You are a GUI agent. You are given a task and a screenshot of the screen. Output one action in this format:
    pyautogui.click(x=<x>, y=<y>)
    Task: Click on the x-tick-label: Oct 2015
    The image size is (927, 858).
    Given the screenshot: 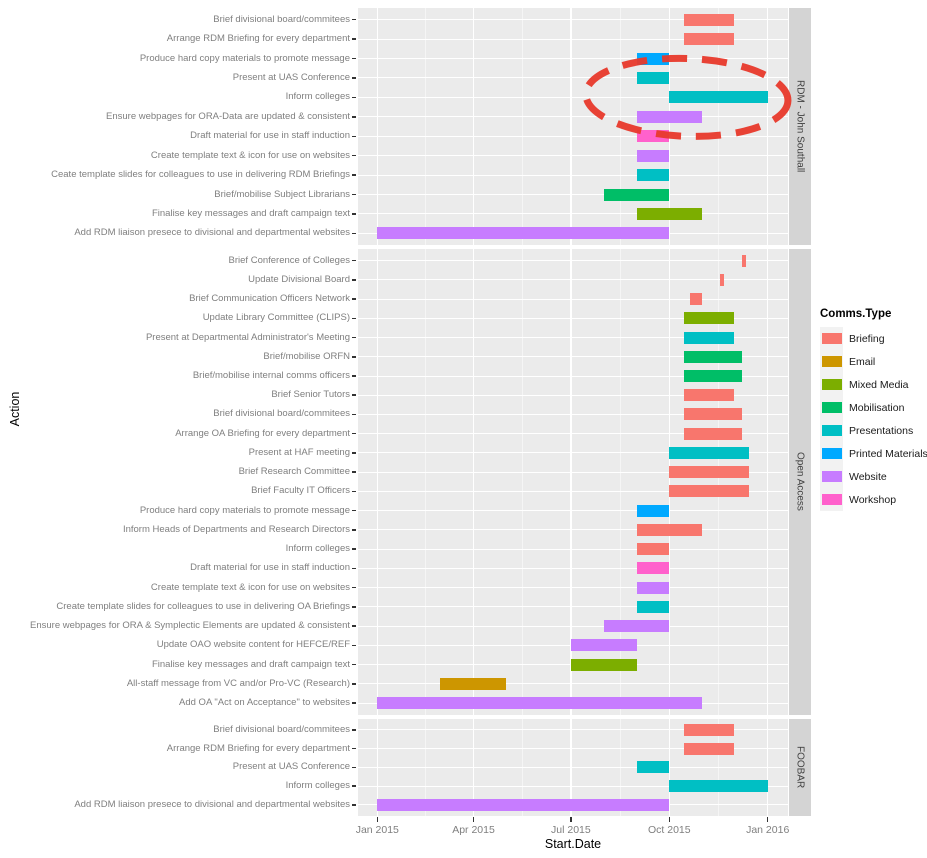 What is the action you would take?
    pyautogui.click(x=669, y=830)
    